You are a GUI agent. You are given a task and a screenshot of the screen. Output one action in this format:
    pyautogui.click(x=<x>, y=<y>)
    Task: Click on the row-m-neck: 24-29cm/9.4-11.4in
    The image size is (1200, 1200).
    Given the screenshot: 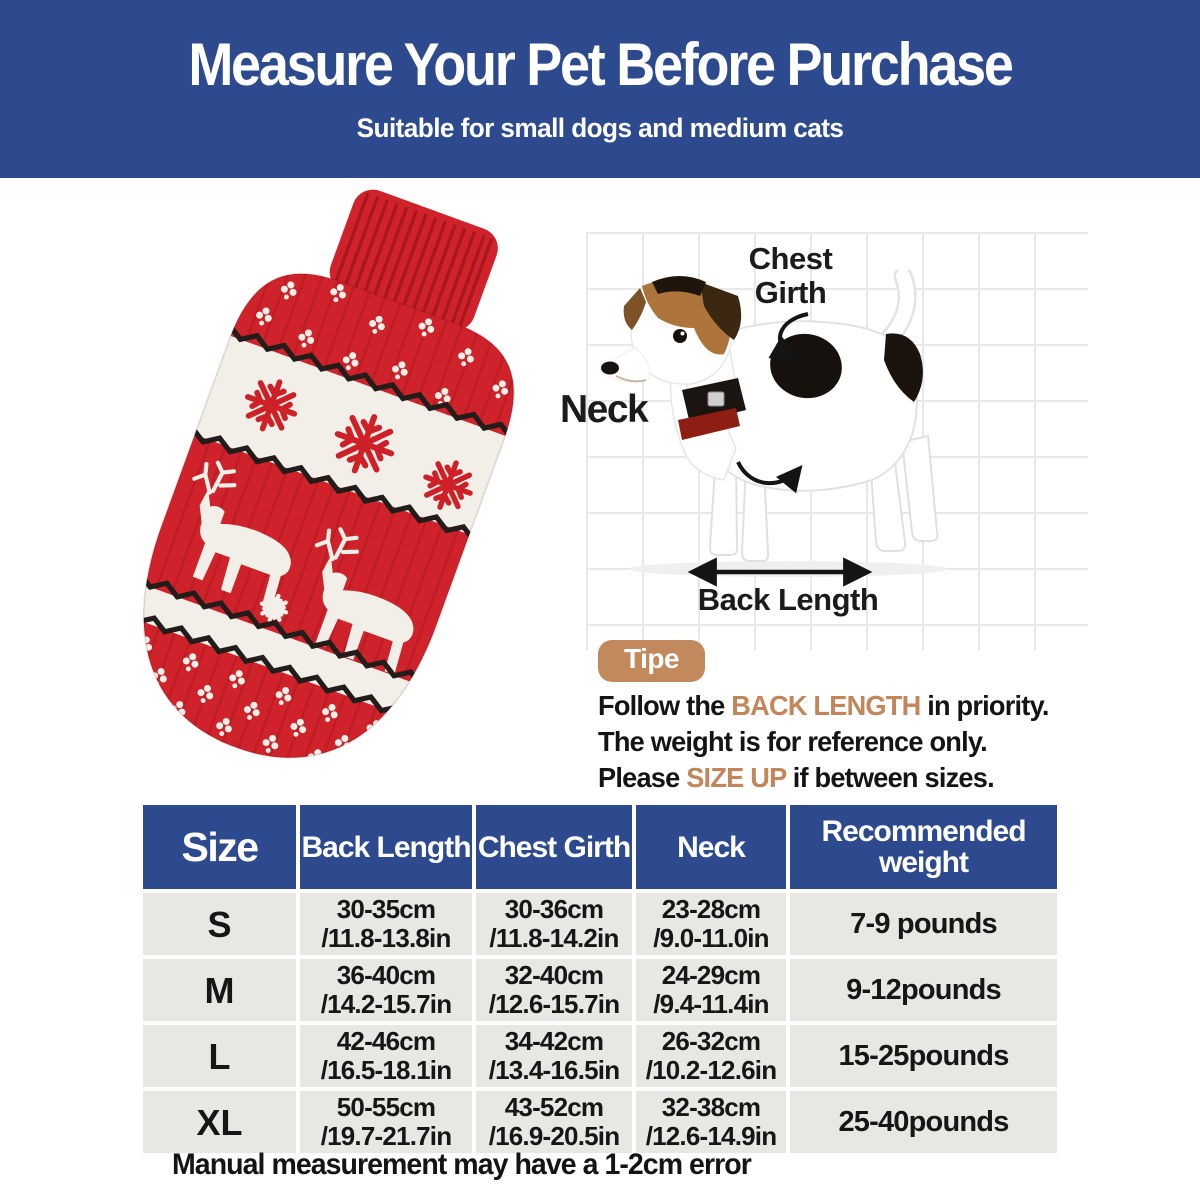 What is the action you would take?
    pyautogui.click(x=711, y=990)
    